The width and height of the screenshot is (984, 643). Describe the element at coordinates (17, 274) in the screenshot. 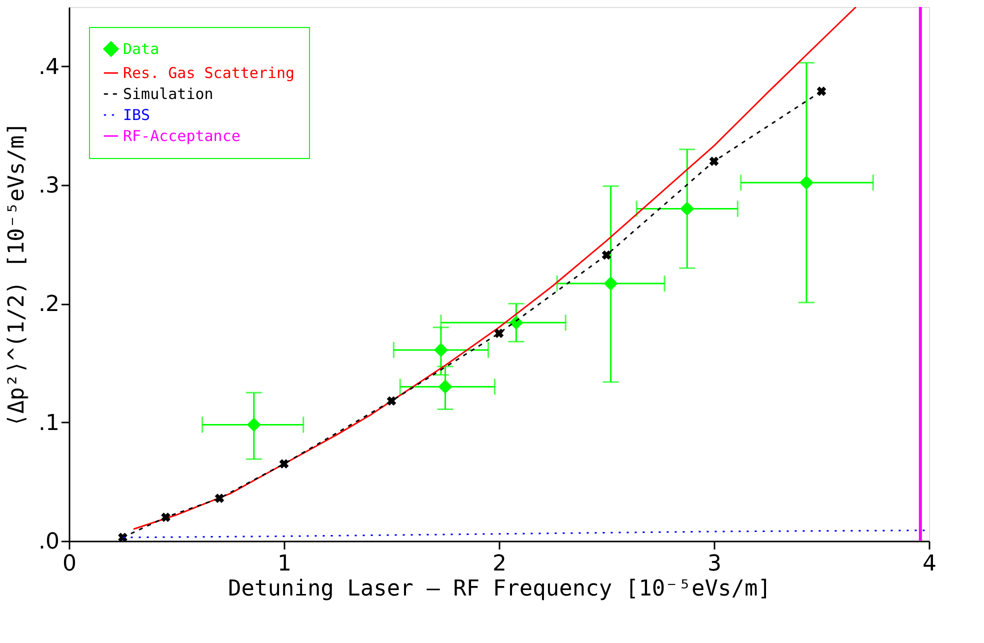

I see `y-axis-title: ⟨Δp²⟩^(1/2) [10⁻⁵eVs/m]` at that location.